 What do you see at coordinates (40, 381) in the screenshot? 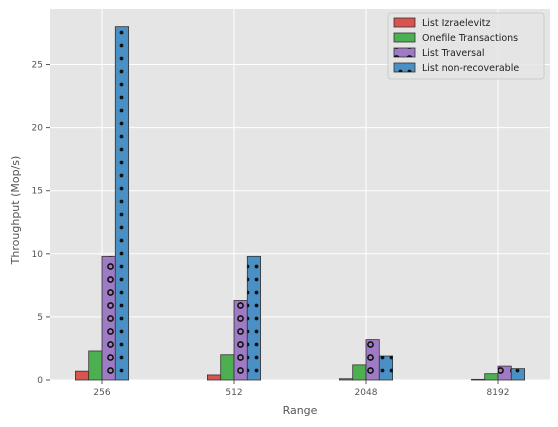
I see `y-tick-label: 0` at bounding box center [40, 381].